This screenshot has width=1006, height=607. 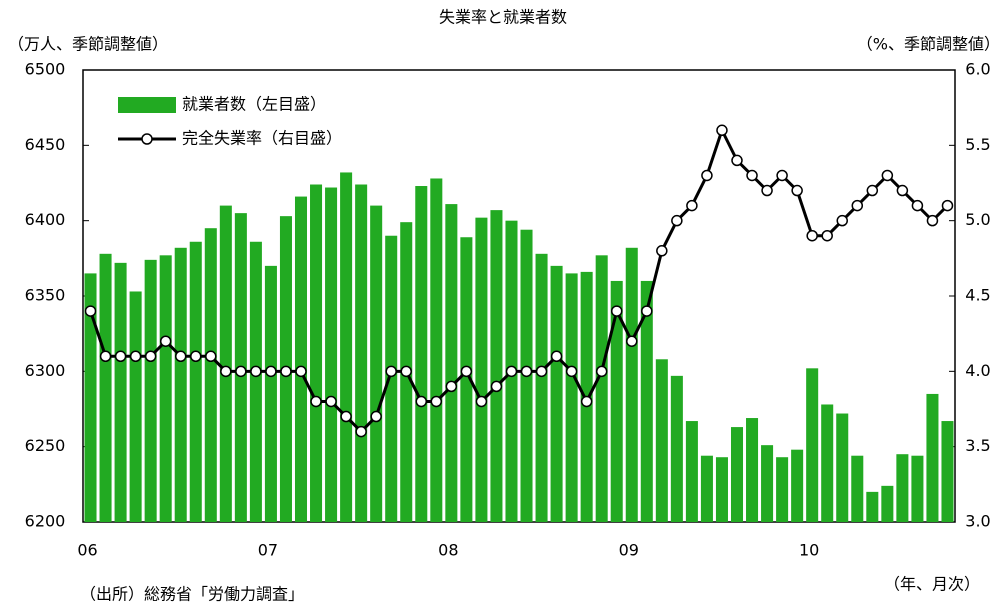 What do you see at coordinates (45, 144) in the screenshot?
I see `y-tick-label: 6450` at bounding box center [45, 144].